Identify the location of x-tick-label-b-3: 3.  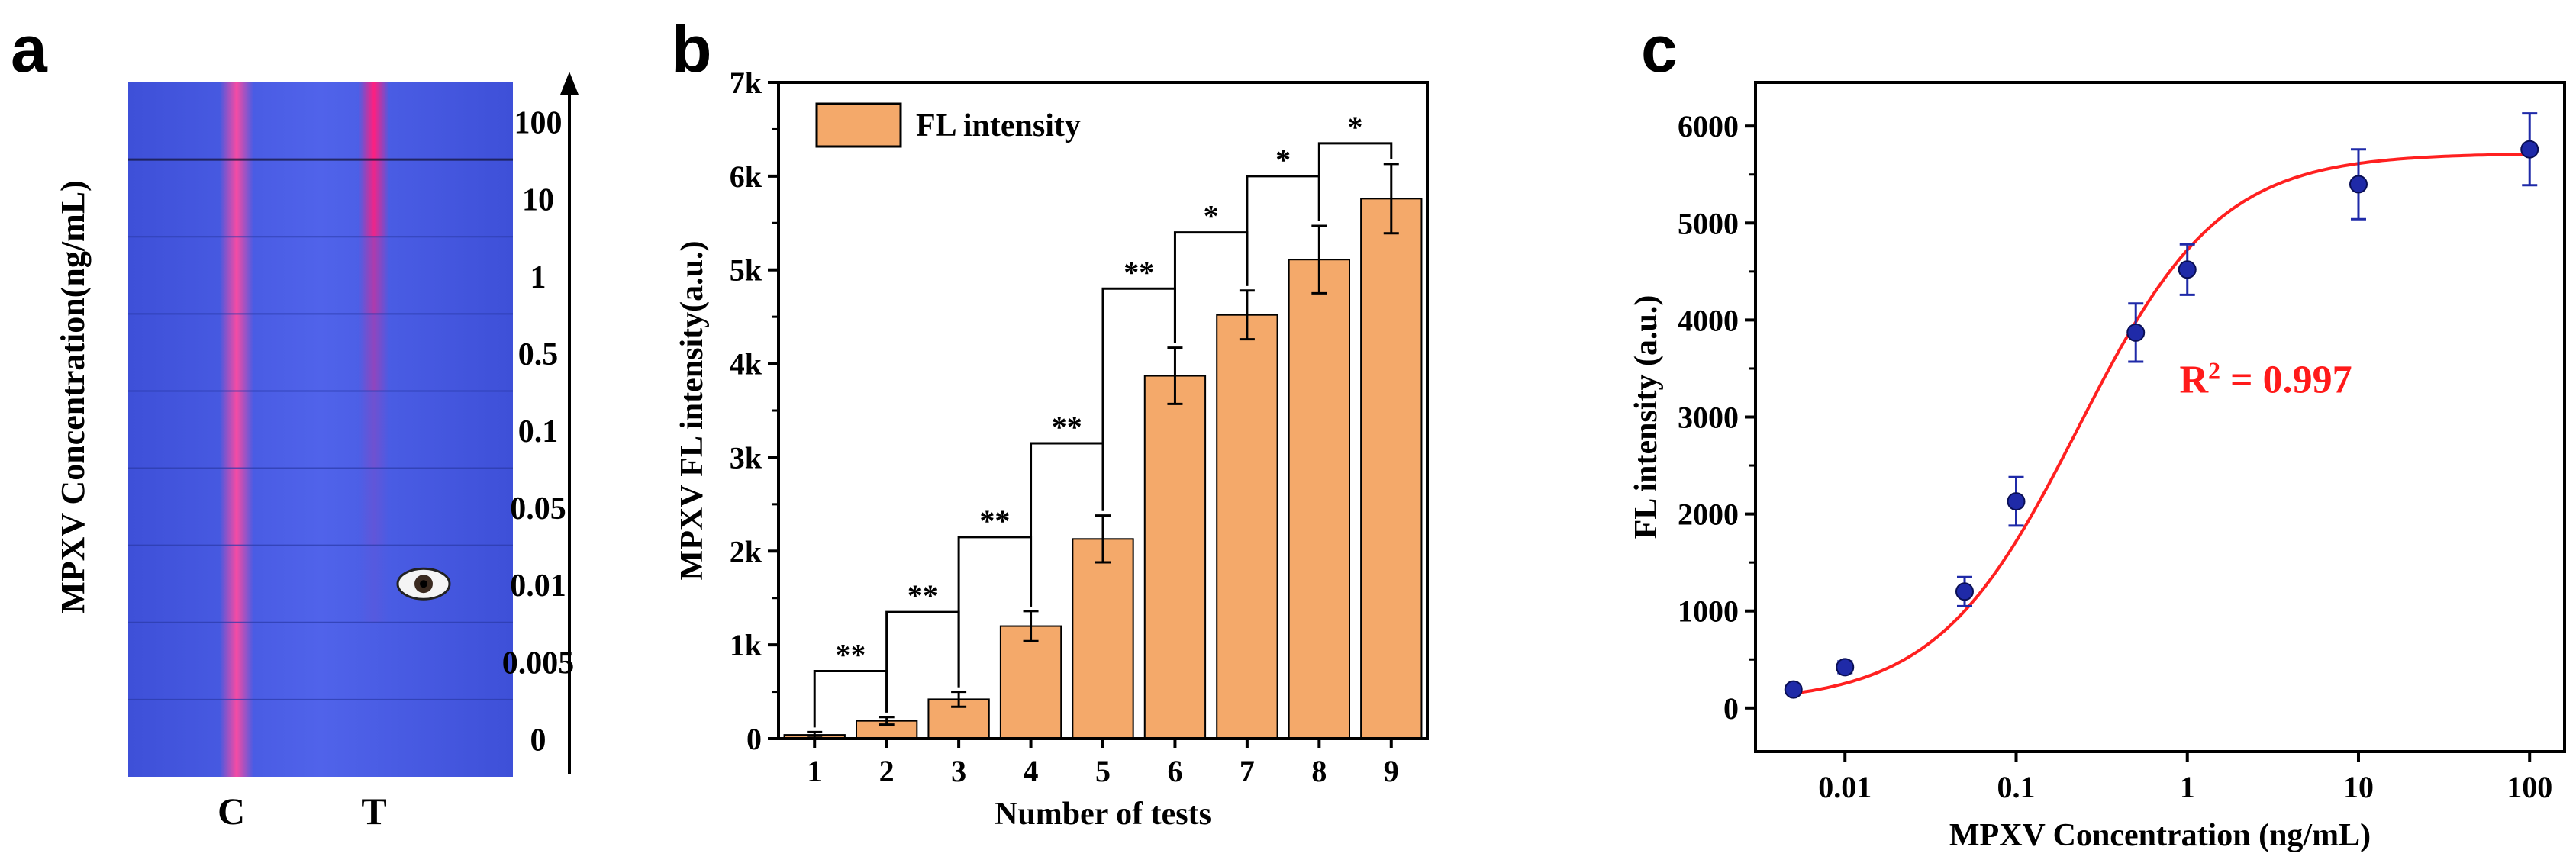
(959, 771).